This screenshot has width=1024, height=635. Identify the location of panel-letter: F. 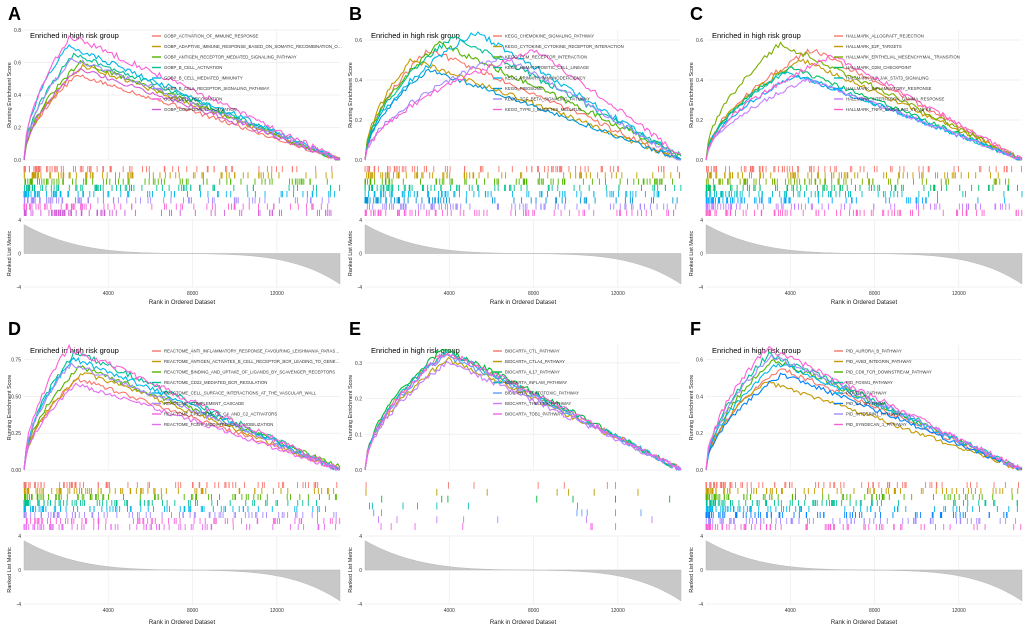
(695, 329).